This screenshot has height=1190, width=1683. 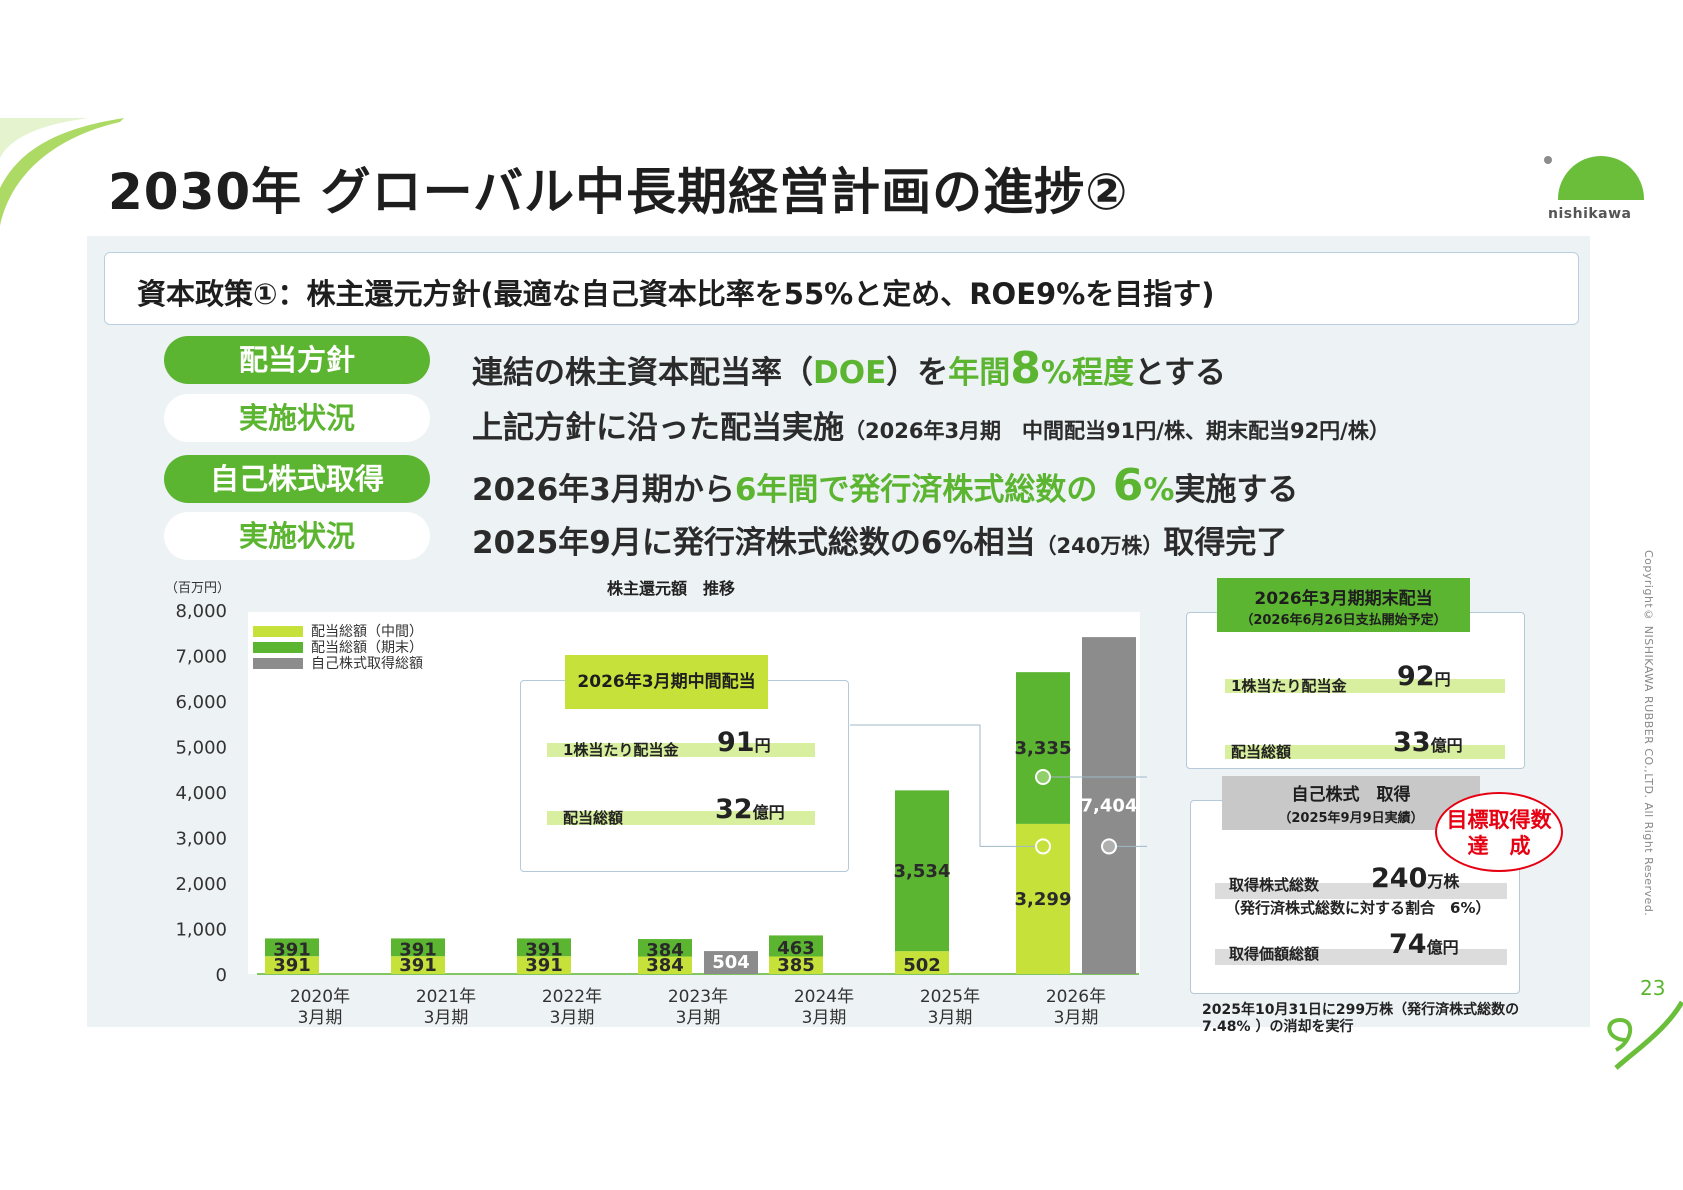 I want to click on interim-dividend-callout: 1株当たり配当金 91円 配当総額 32億円, so click(x=684, y=776).